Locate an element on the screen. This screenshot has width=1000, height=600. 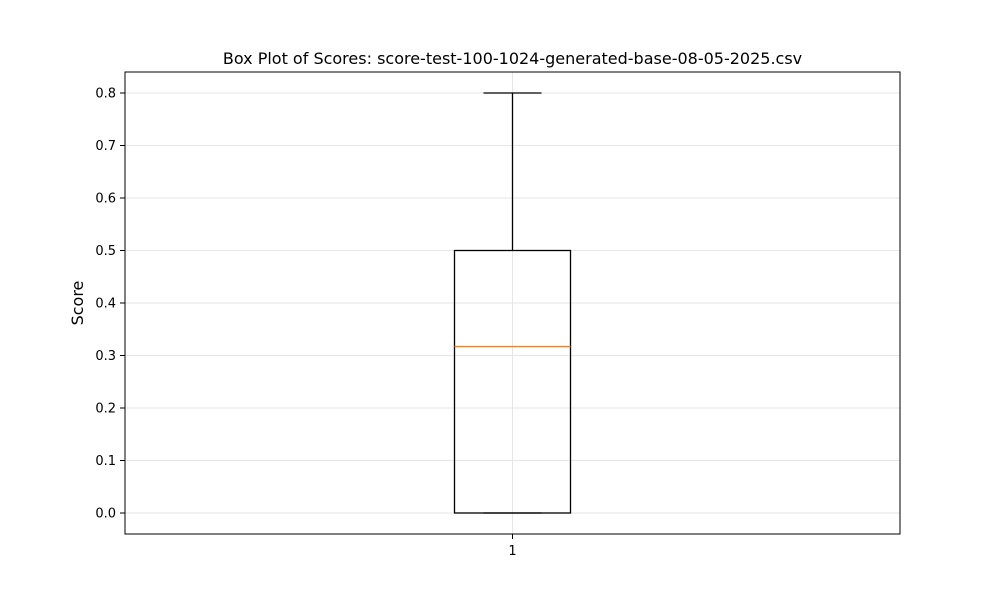
x-axis-ticks: 1 is located at coordinates (512, 546).